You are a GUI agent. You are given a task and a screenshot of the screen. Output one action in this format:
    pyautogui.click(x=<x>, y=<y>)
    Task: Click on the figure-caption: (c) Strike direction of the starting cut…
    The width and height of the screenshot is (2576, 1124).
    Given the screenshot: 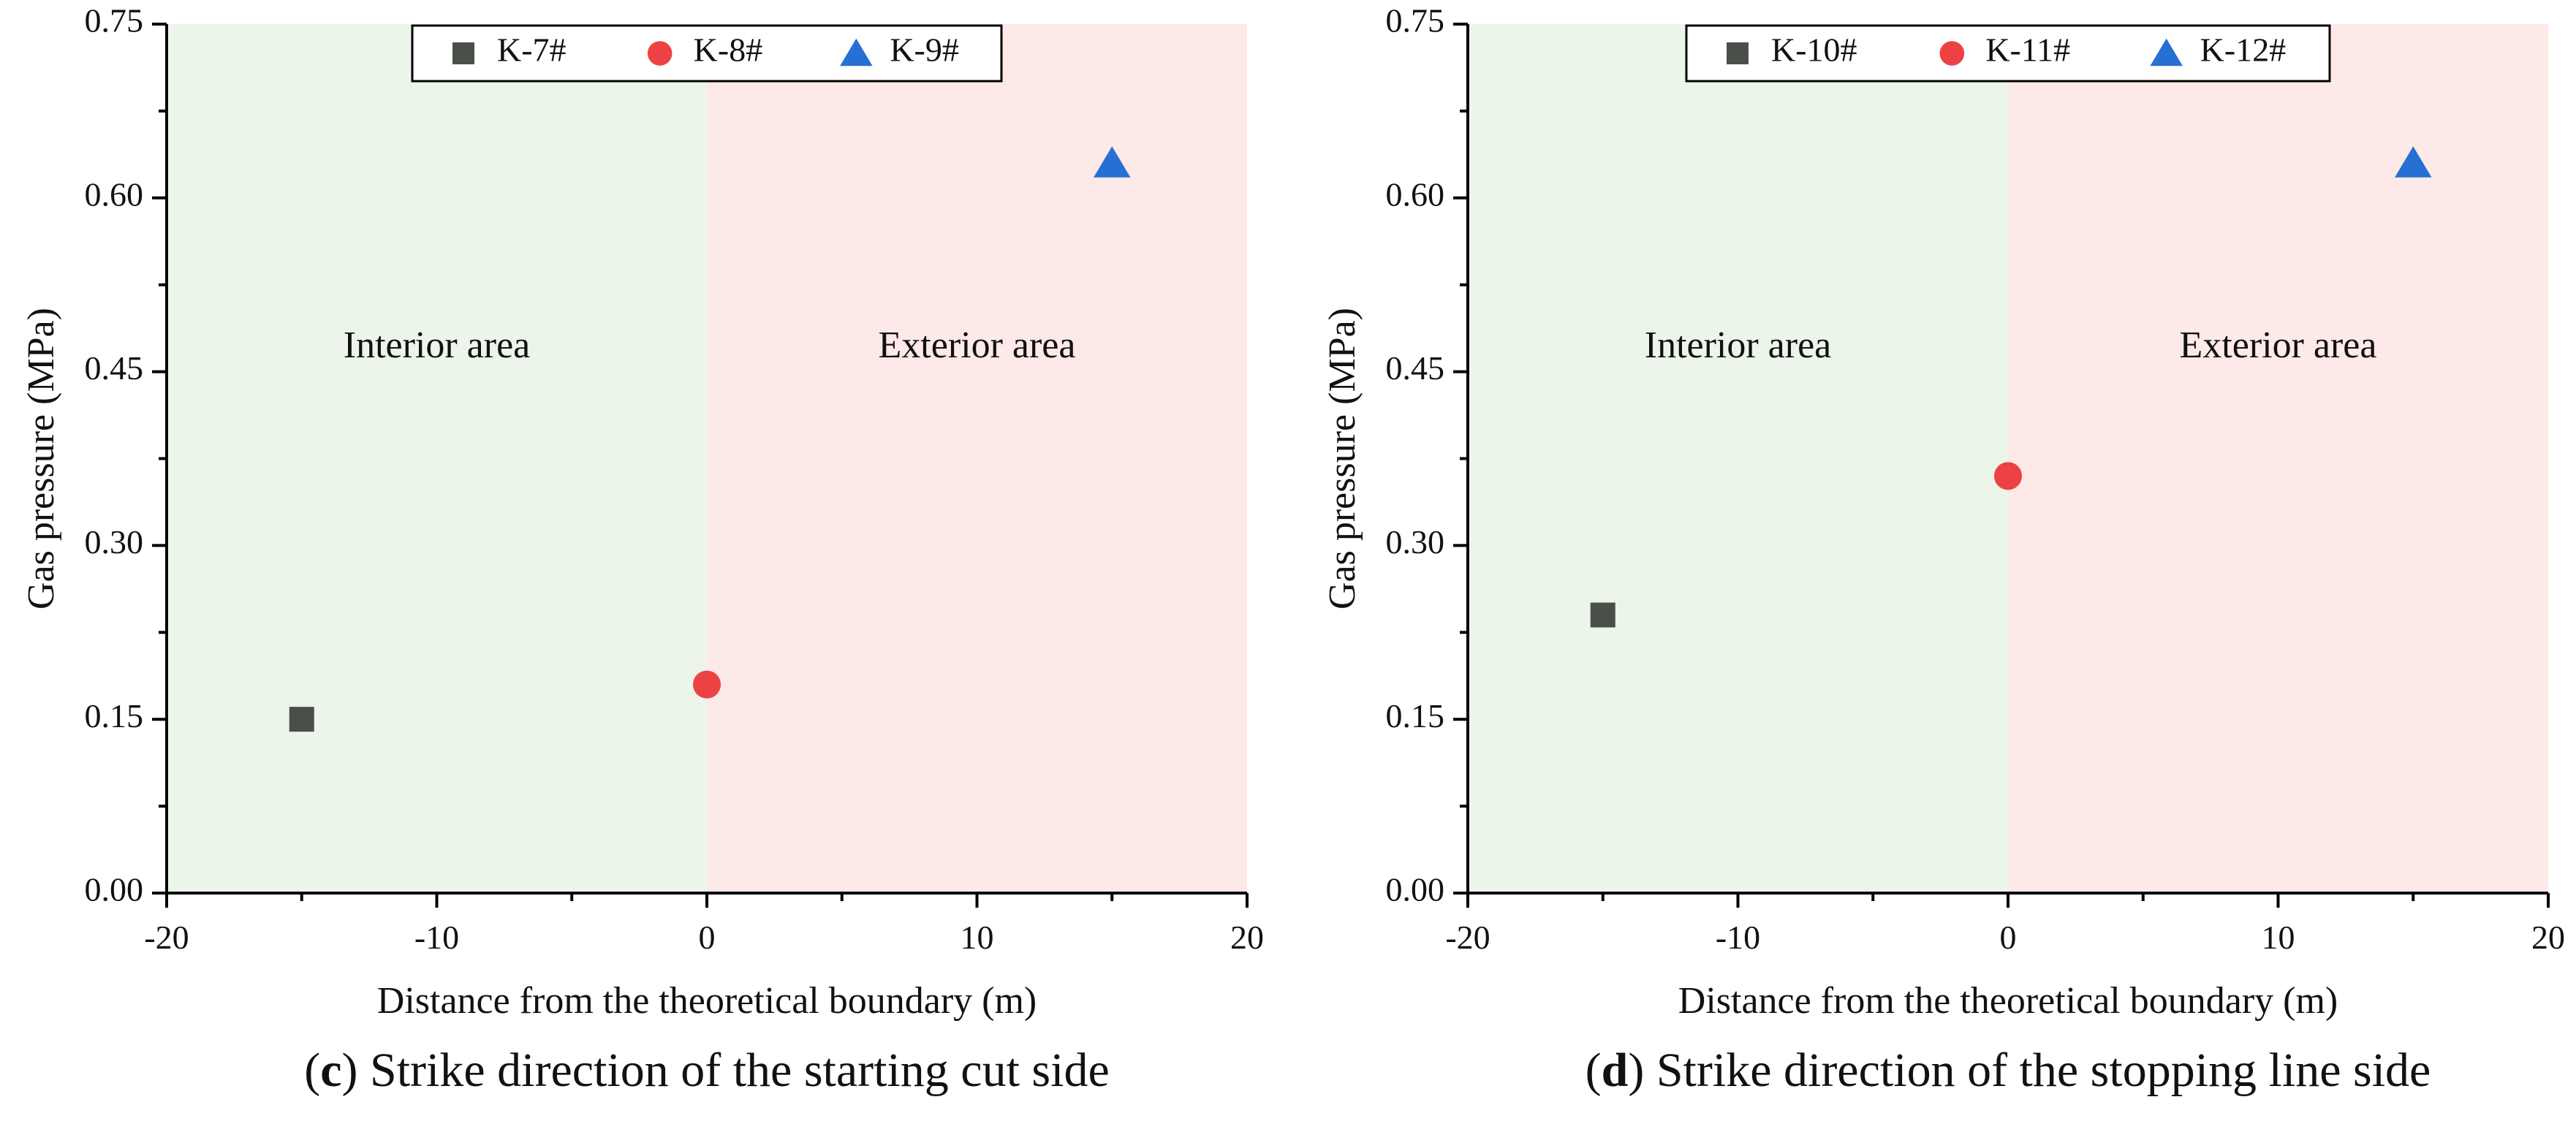 What is the action you would take?
    pyautogui.click(x=707, y=1071)
    